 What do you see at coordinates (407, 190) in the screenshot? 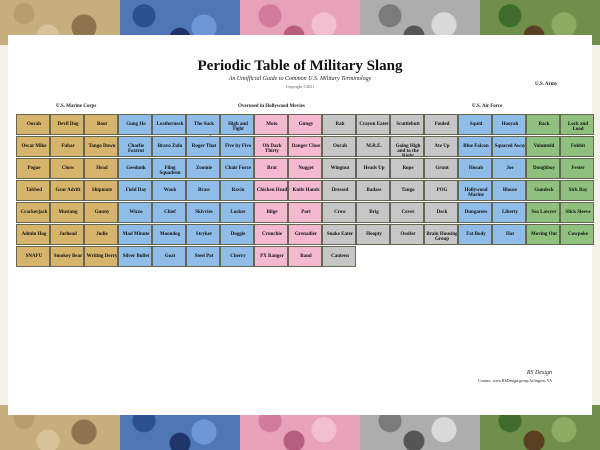
I see `element-tile: Tango` at bounding box center [407, 190].